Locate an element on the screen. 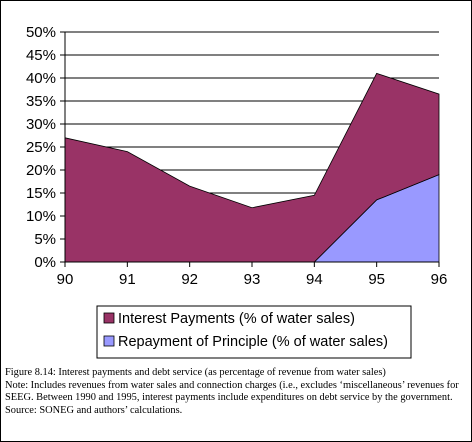  y-tick-label: 0% is located at coordinates (45, 262).